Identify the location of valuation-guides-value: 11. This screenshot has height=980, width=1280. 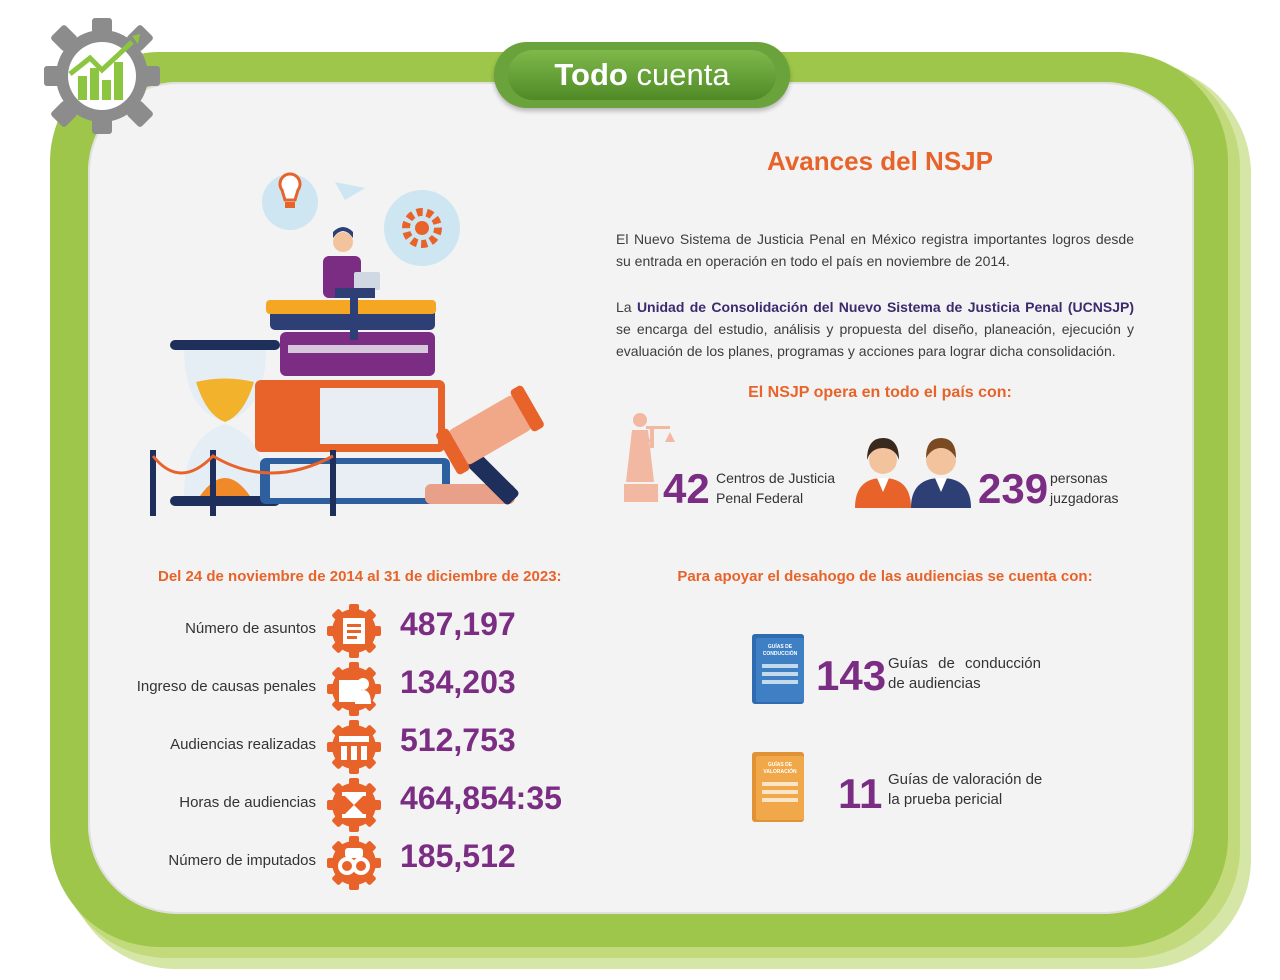
(860, 793).